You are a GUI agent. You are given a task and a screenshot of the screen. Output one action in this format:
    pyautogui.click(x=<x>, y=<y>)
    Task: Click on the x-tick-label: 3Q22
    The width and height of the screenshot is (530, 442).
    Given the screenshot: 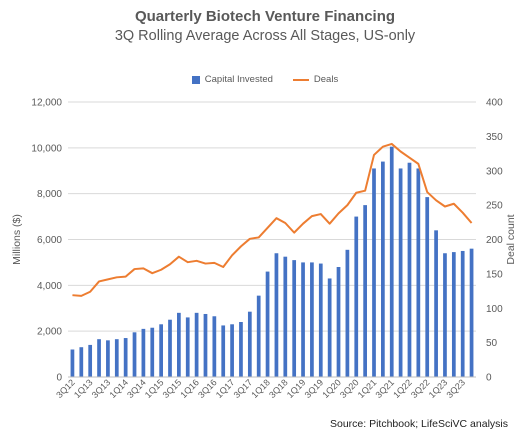 What is the action you would take?
    pyautogui.click(x=420, y=388)
    